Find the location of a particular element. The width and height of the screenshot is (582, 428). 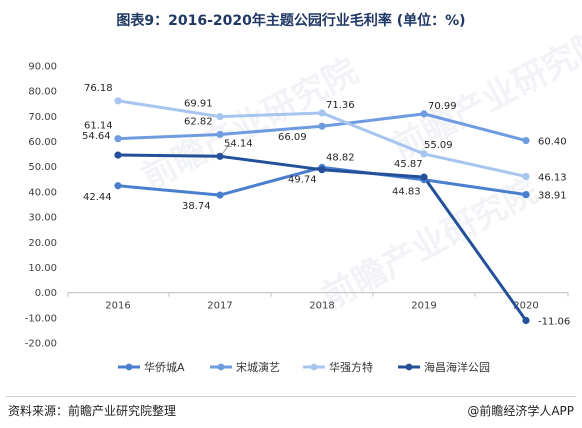

data-label: 69.91 is located at coordinates (198, 104).